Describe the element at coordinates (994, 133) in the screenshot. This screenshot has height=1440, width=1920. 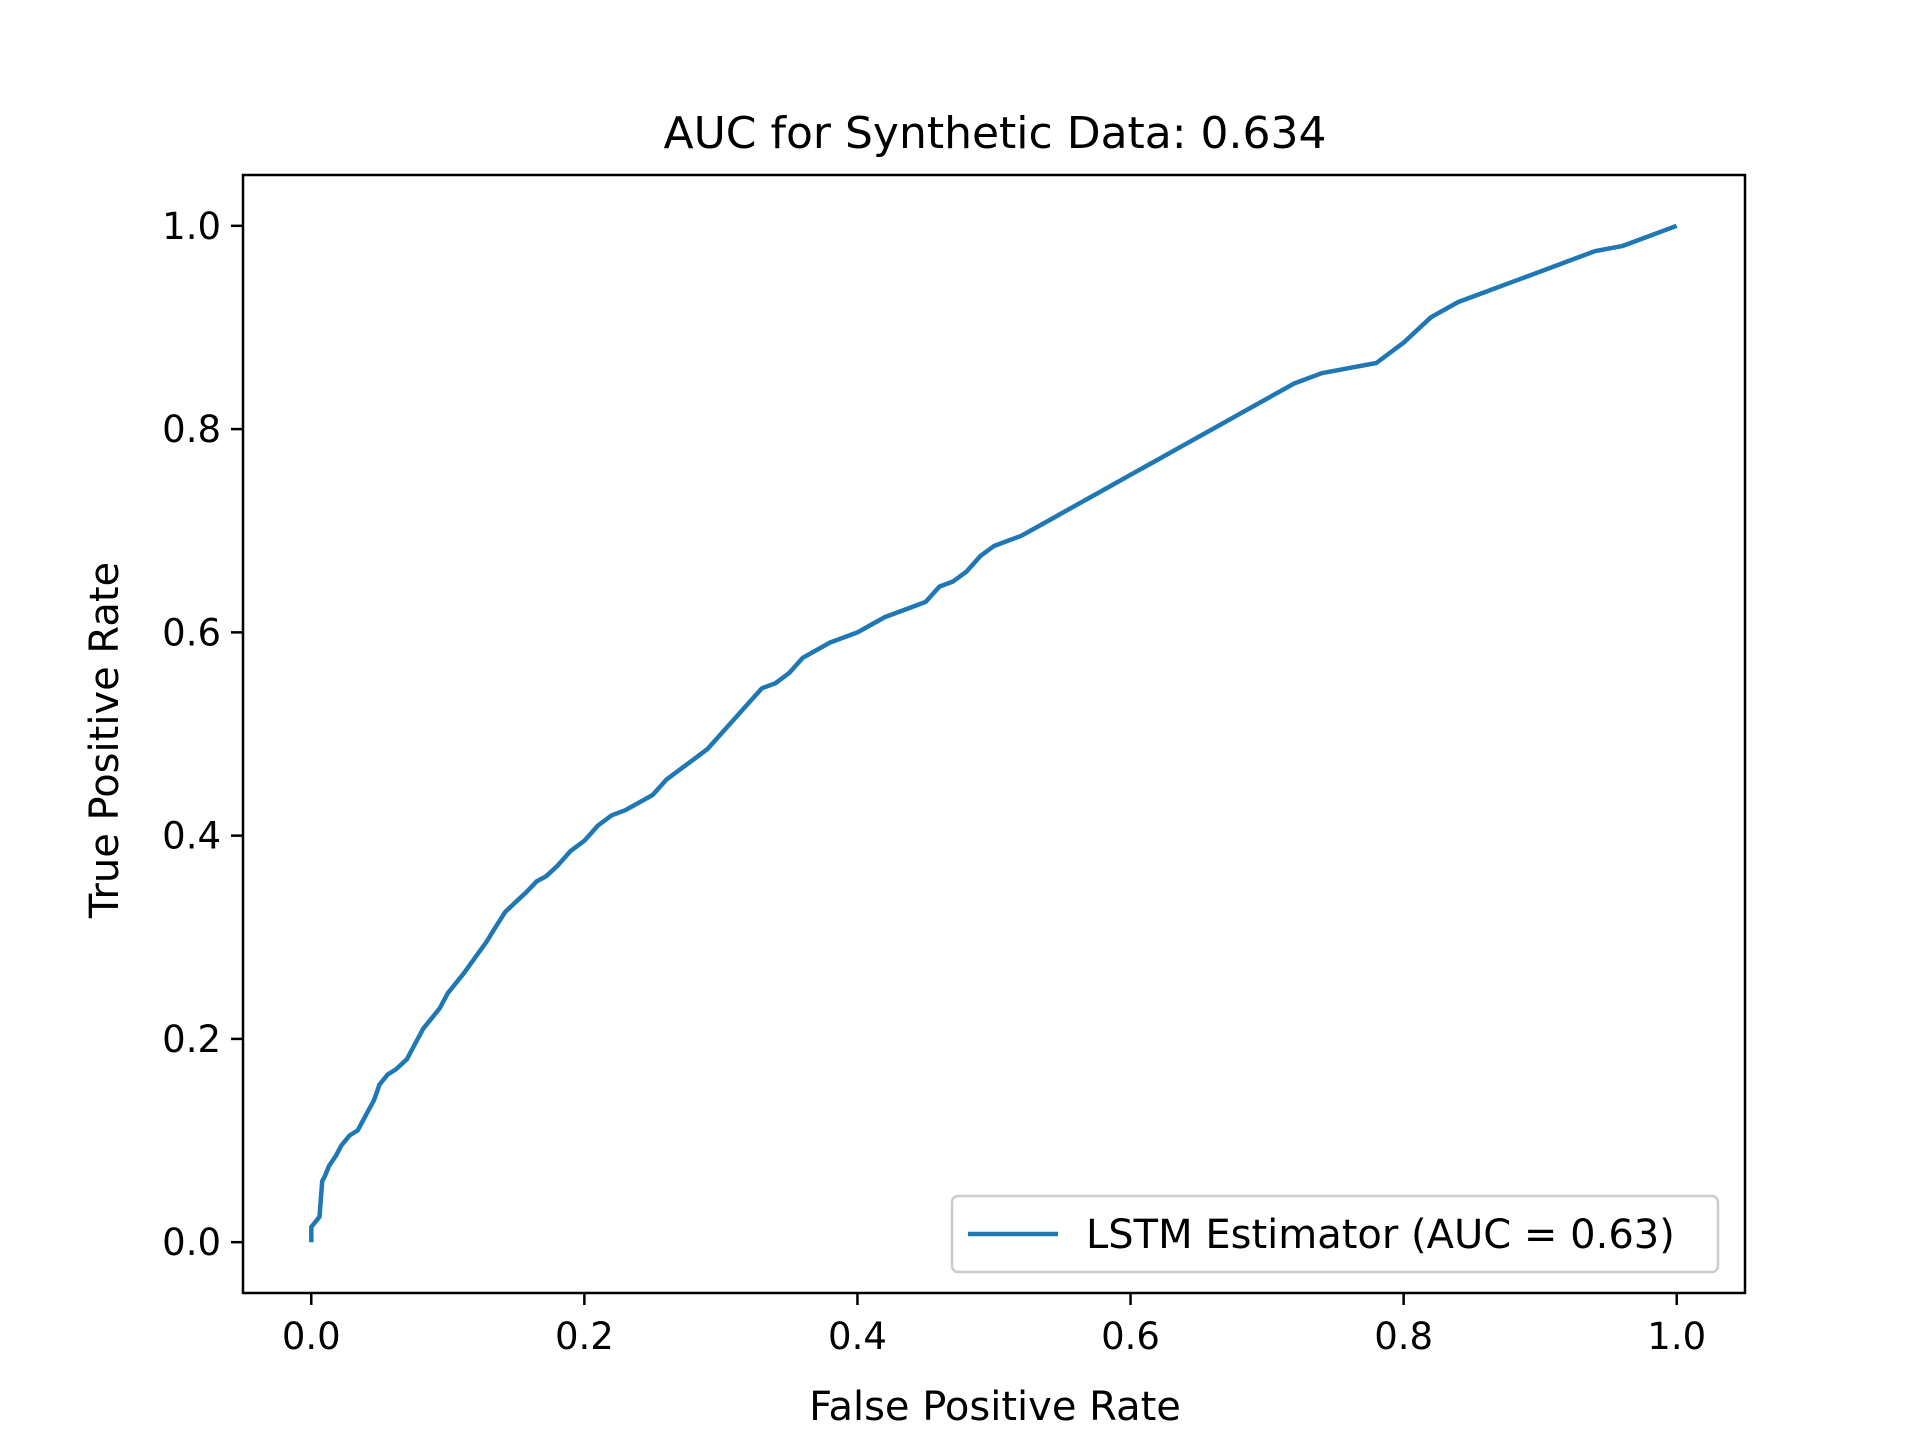
I see `chart-title: AUC for Synthetic Data: 0.634` at that location.